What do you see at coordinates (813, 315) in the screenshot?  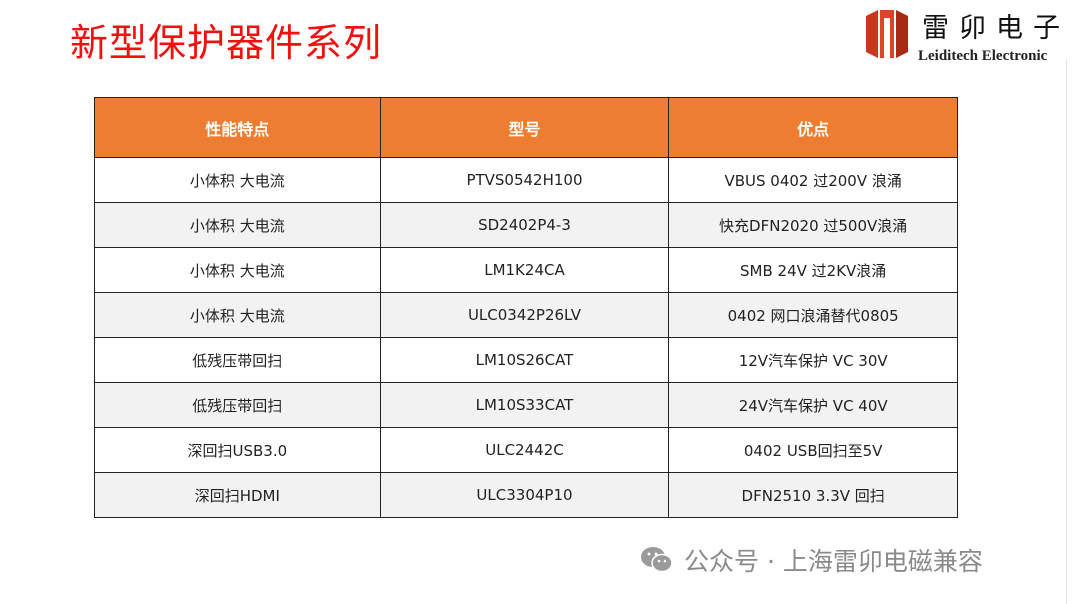 I see `cell-advantage: 0402 网口浪涌替代0805` at bounding box center [813, 315].